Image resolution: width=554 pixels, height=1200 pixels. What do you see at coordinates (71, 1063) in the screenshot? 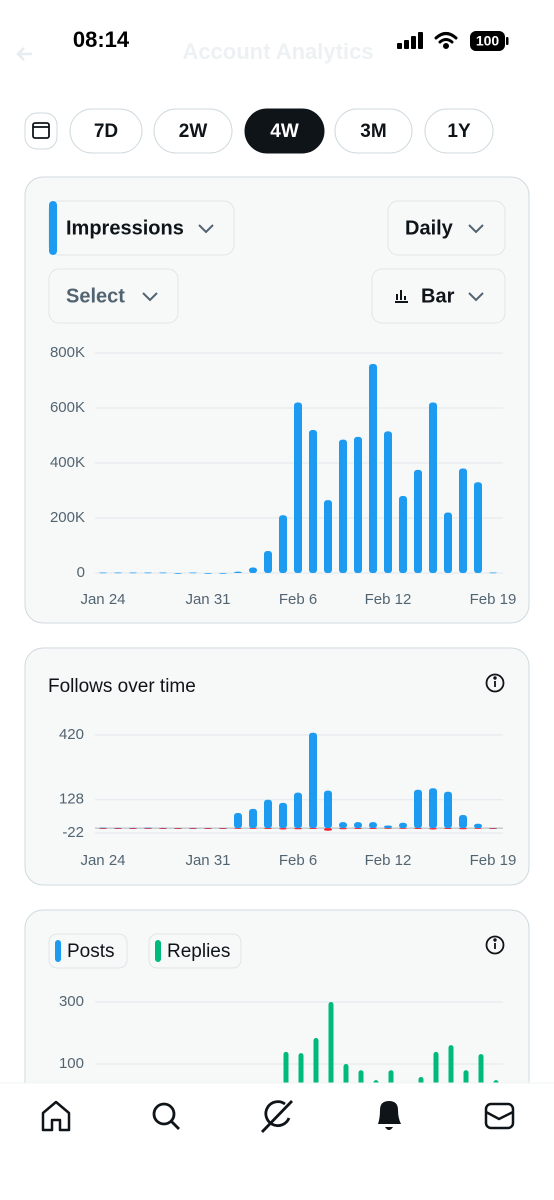
I see `y-tick-label: 100` at bounding box center [71, 1063].